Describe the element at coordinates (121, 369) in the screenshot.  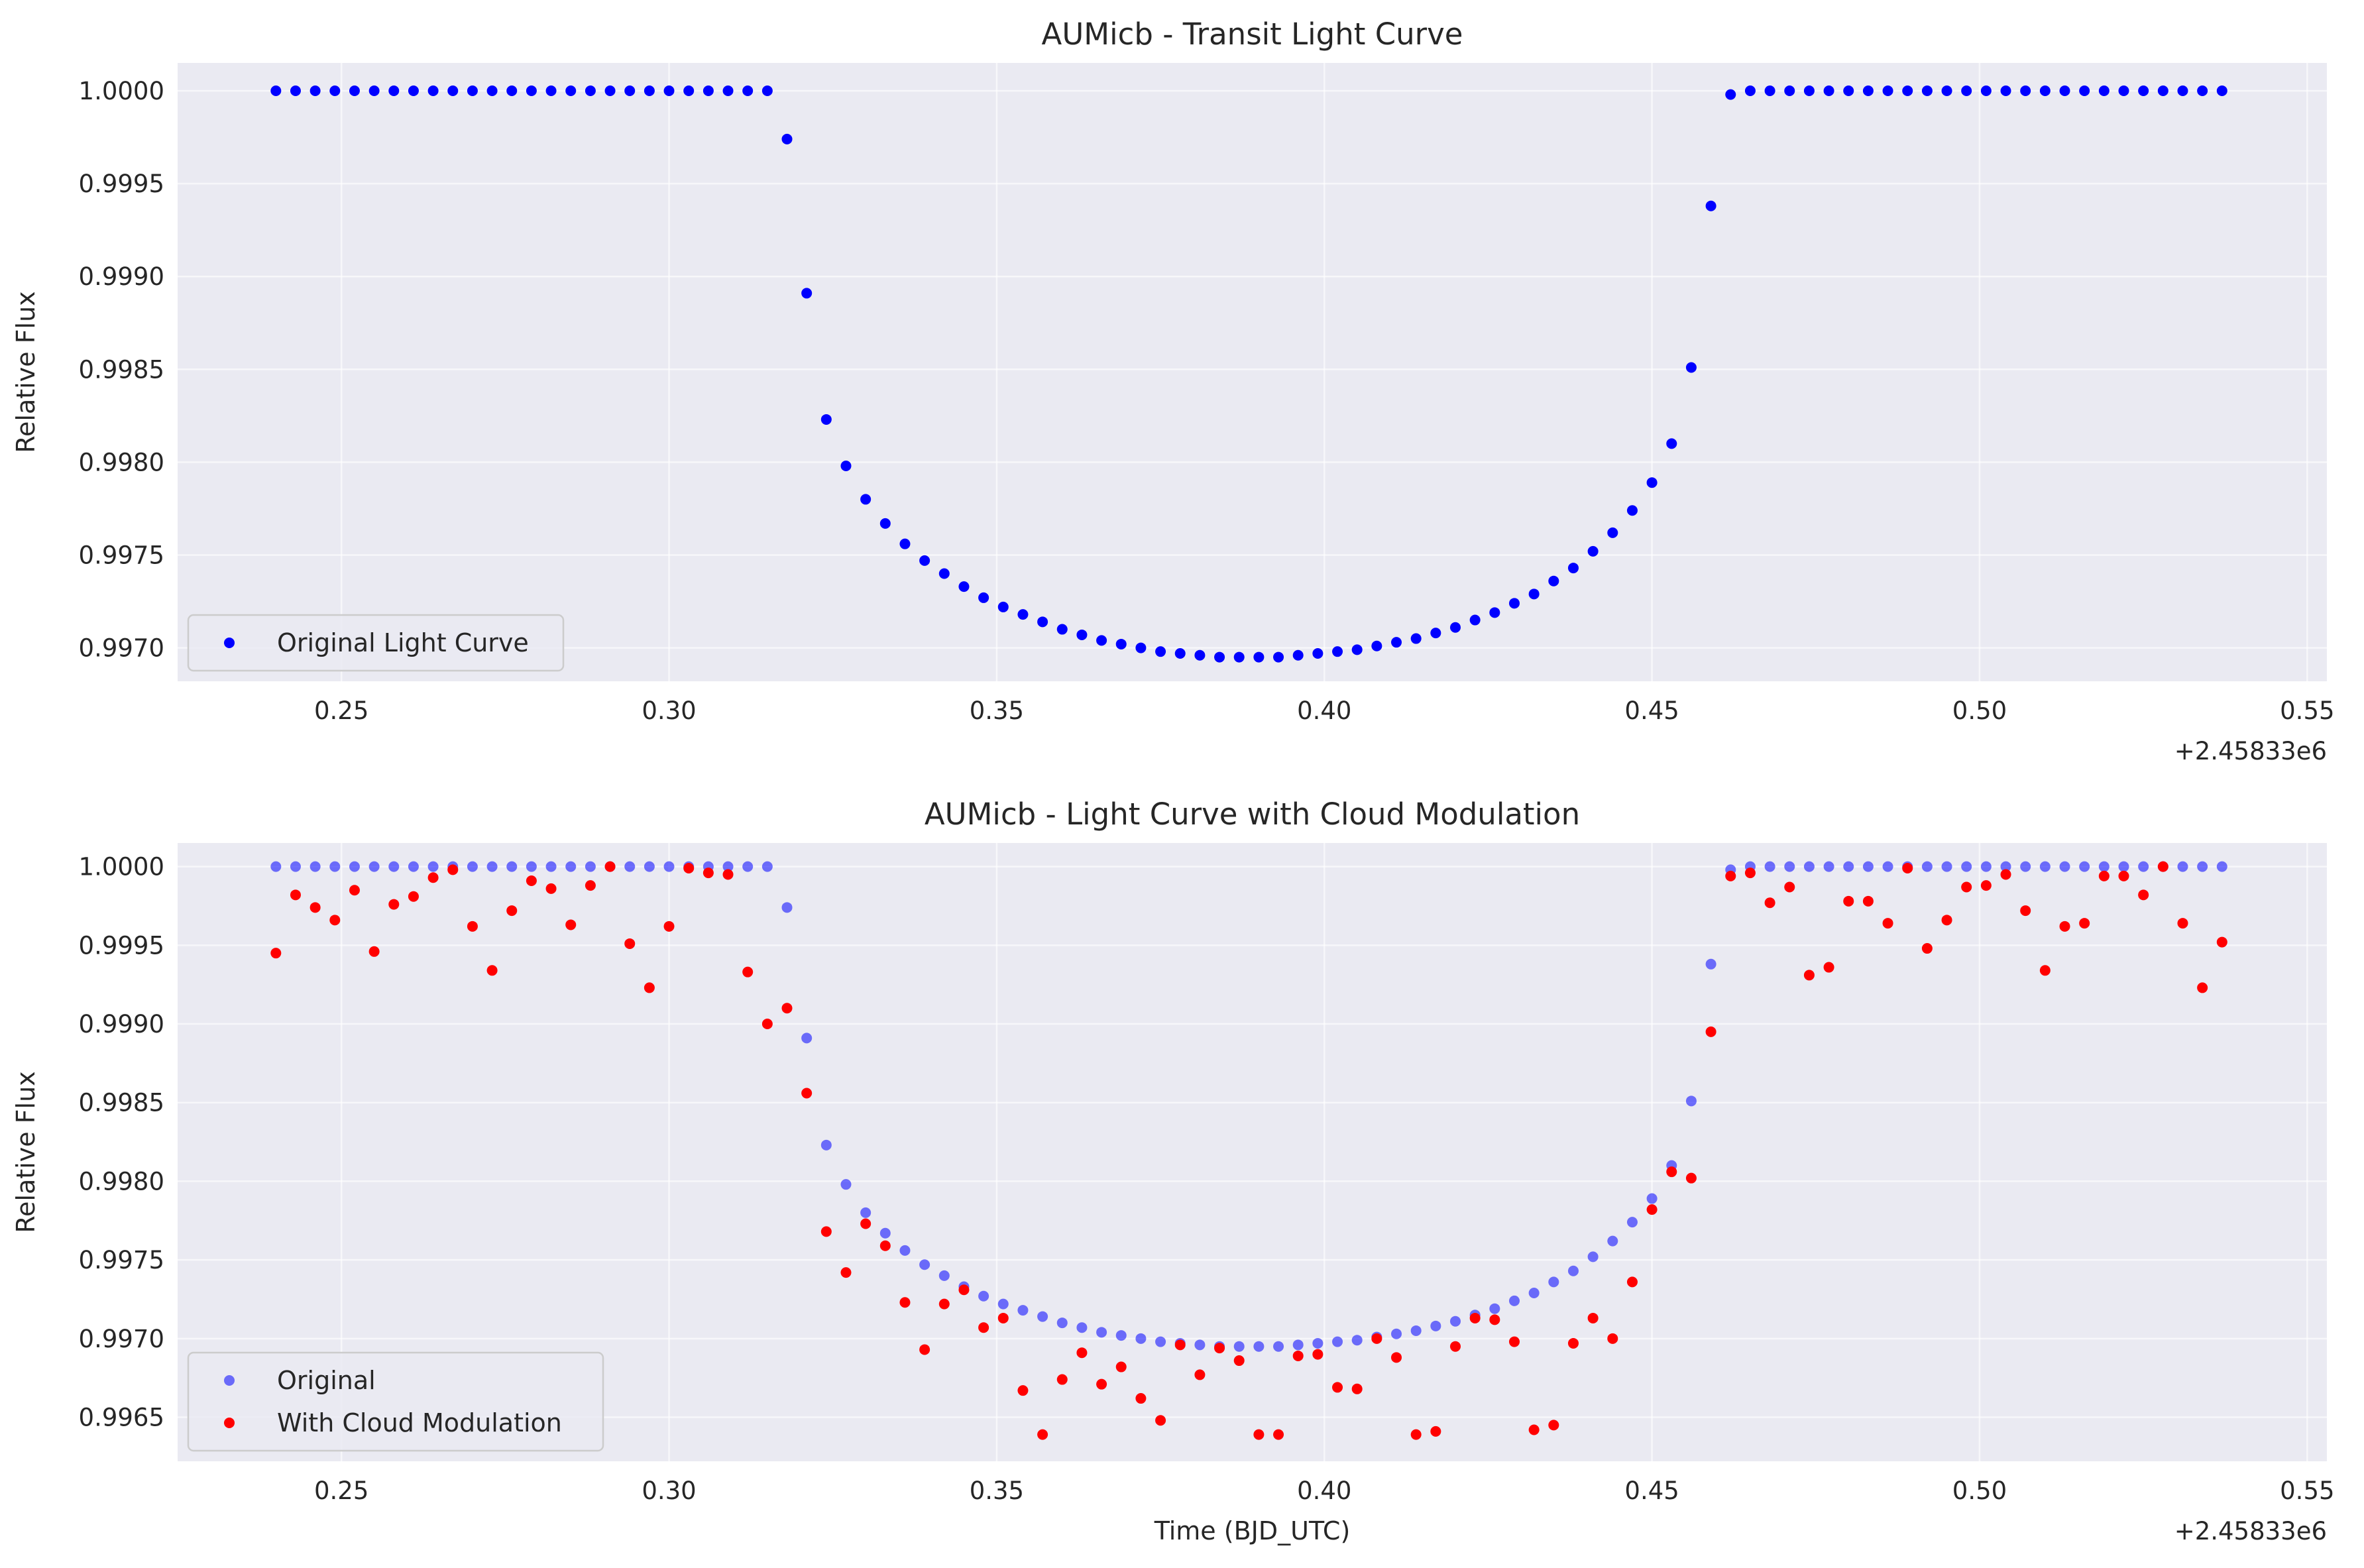
I see `y-tick-label: 0.9985` at that location.